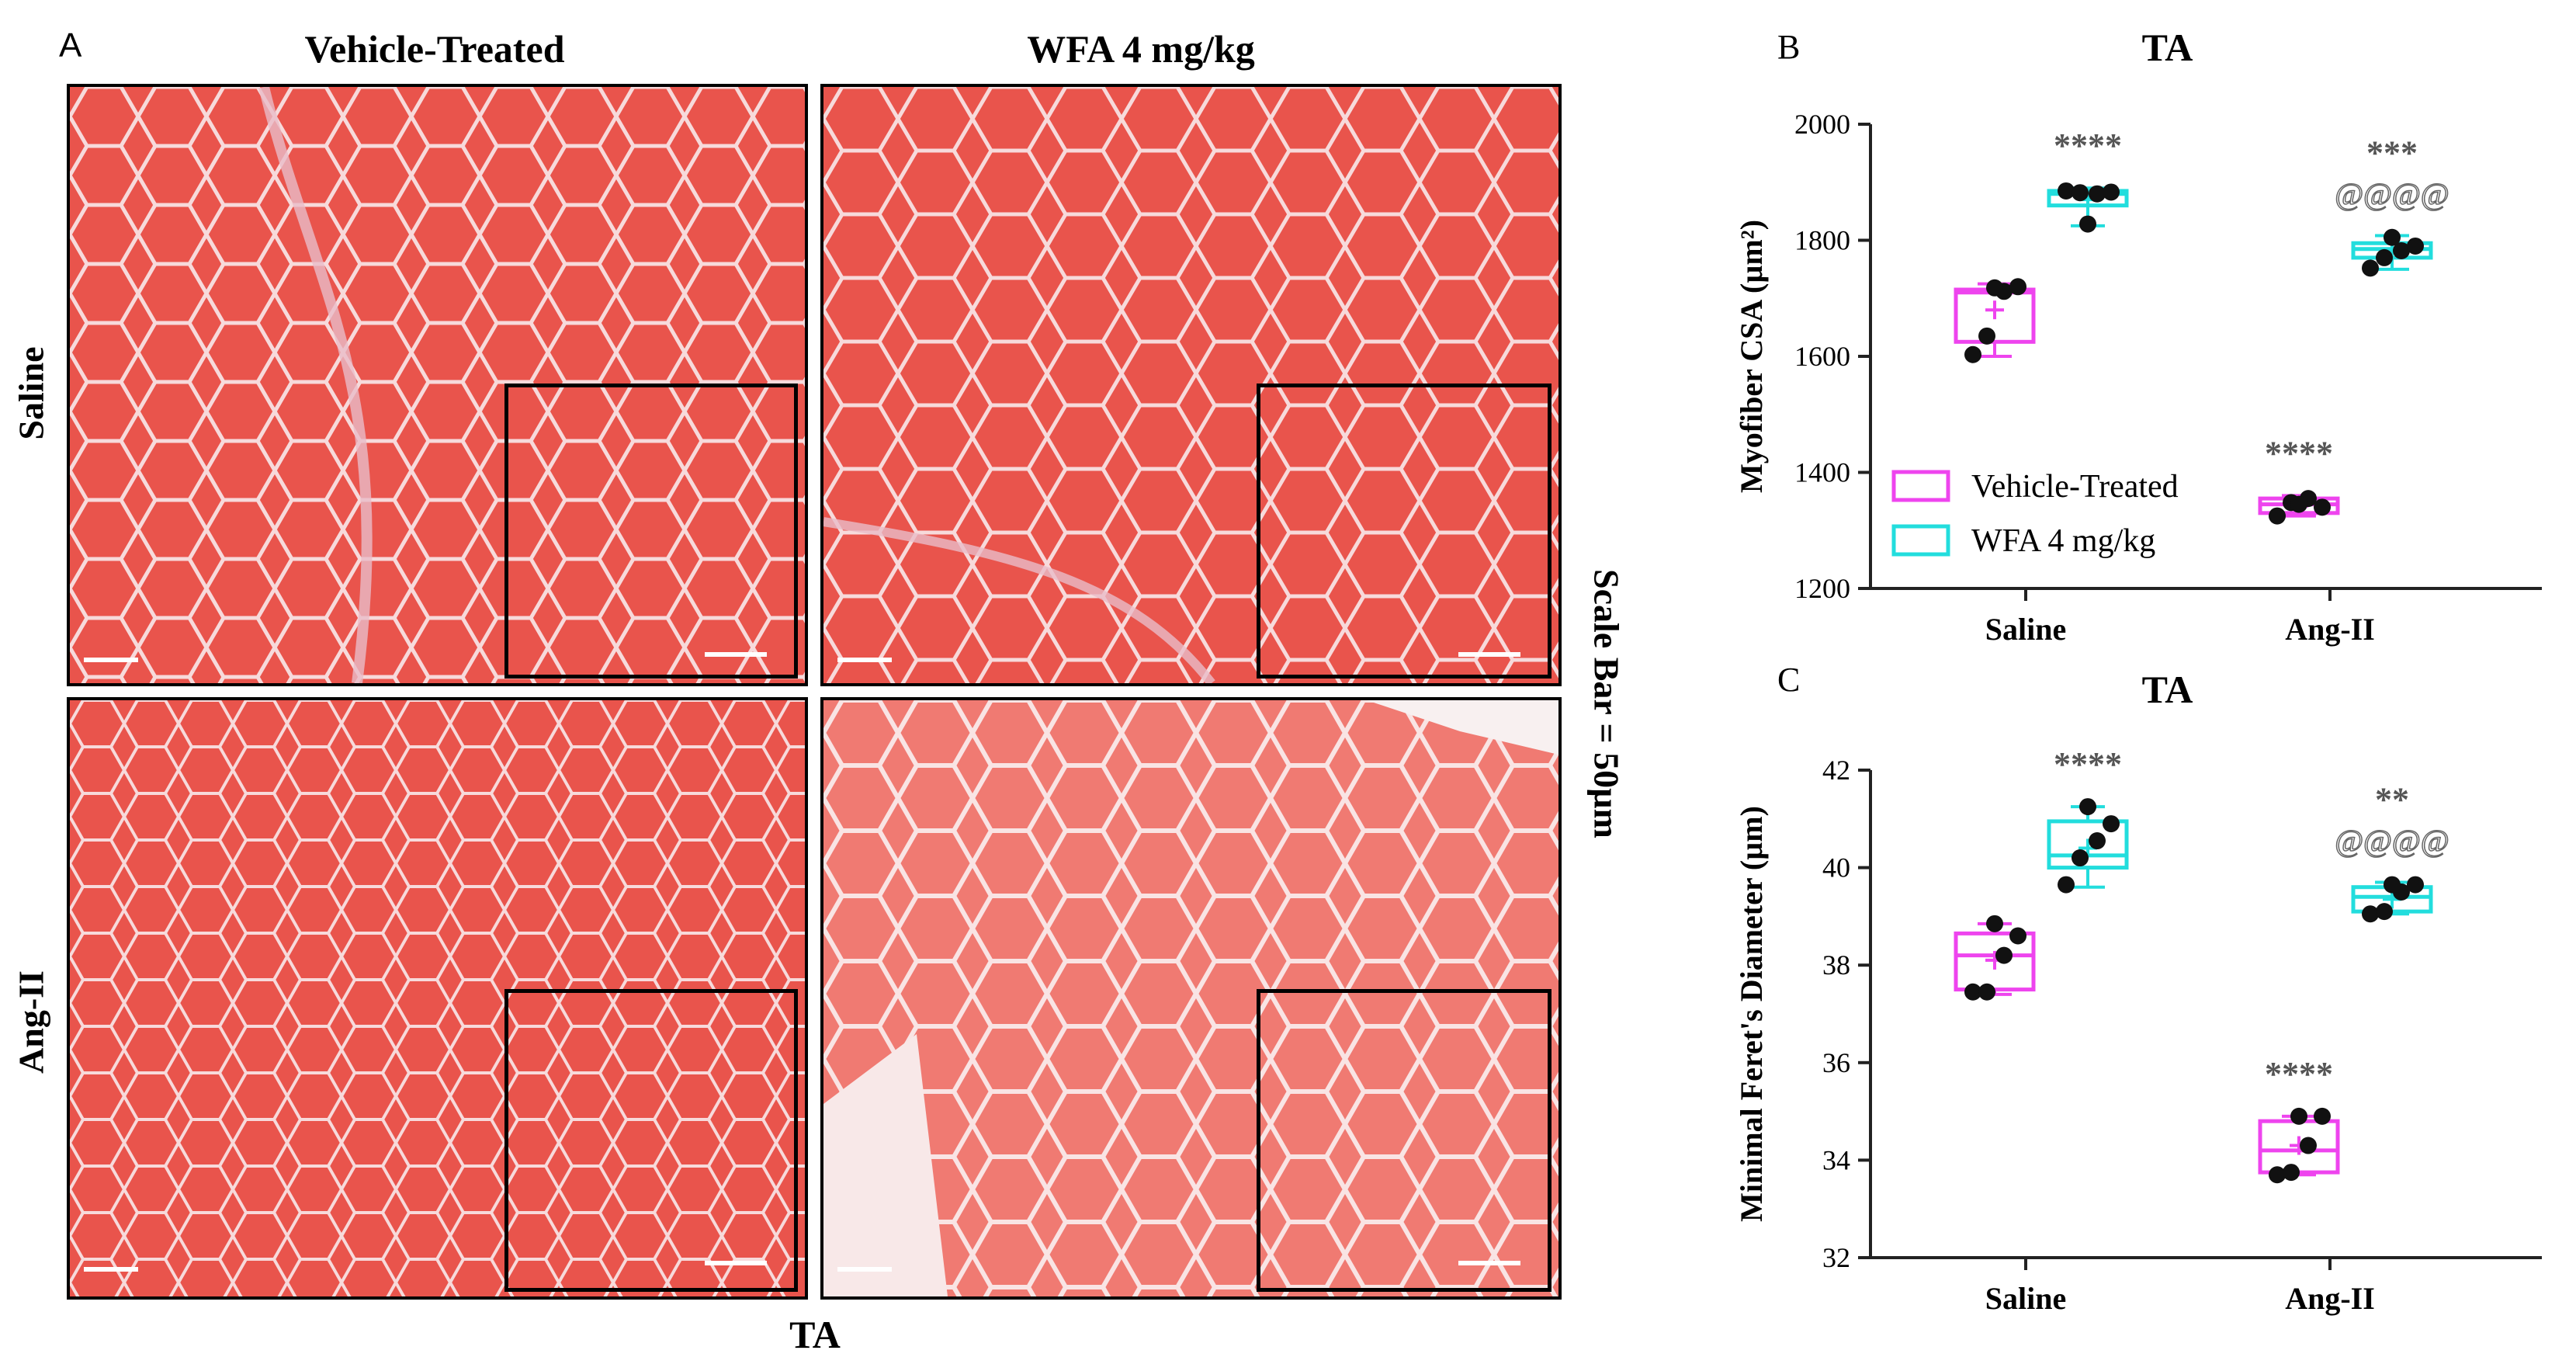 The image size is (2576, 1371). Describe the element at coordinates (1822, 125) in the screenshot. I see `y-tick-label: 2000` at that location.